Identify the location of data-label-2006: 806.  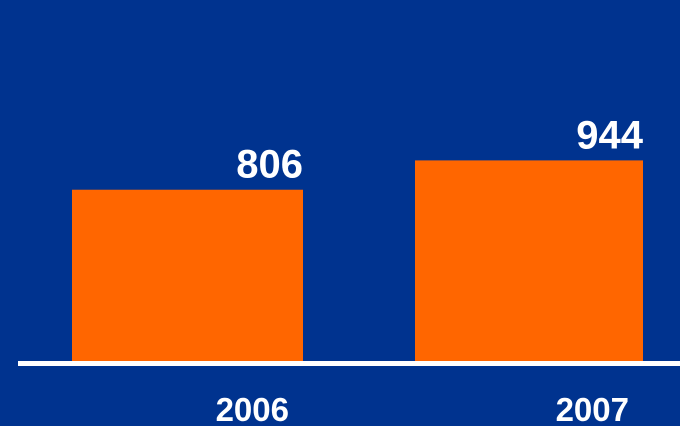
(269, 165).